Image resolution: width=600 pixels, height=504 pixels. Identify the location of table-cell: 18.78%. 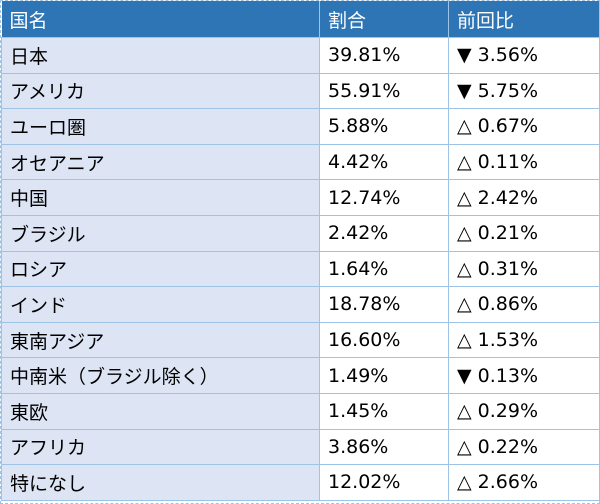
(384, 304).